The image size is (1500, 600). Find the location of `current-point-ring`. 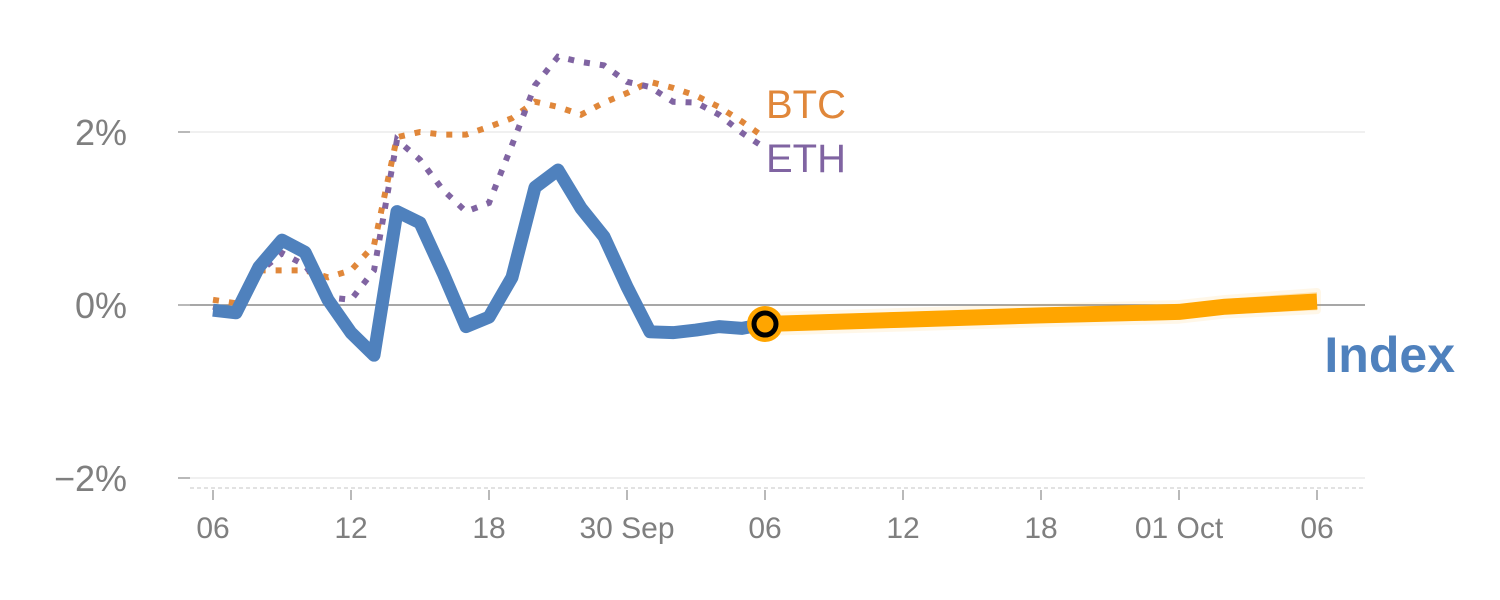

current-point-ring is located at coordinates (765, 324).